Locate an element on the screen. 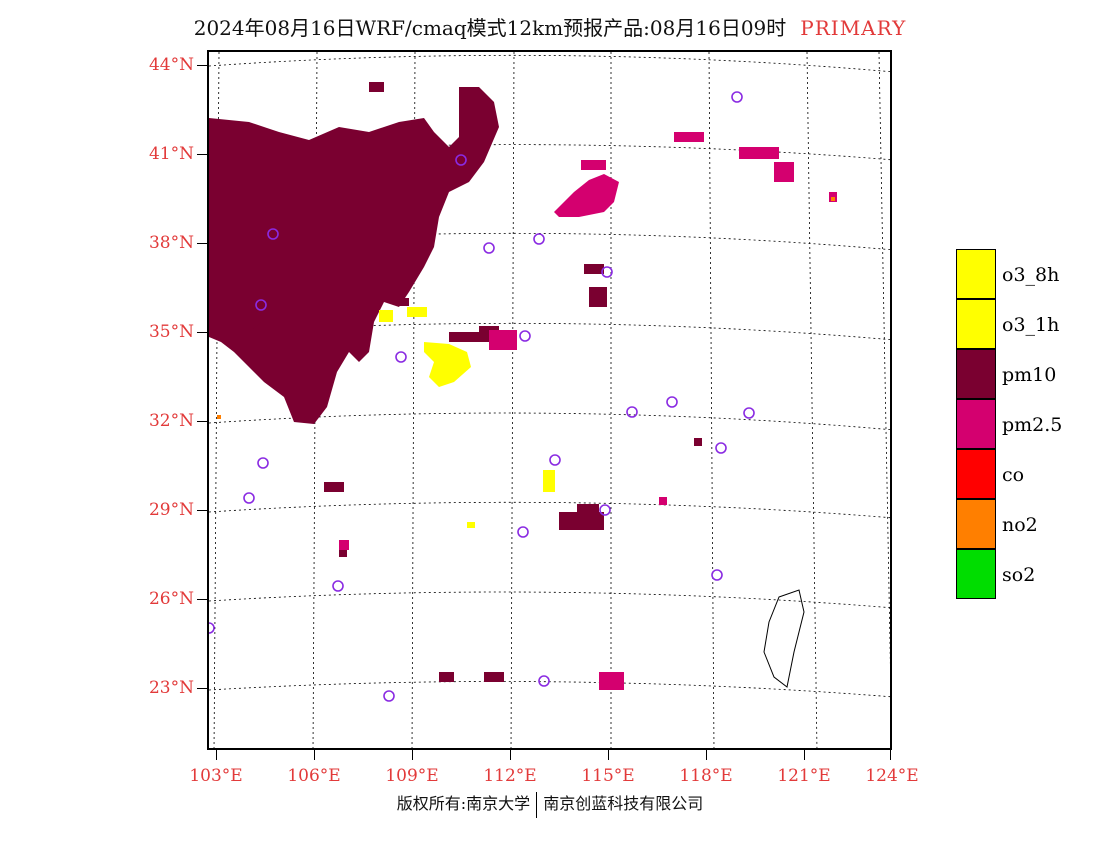 This screenshot has height=850, width=1100. legend-swatch-o3-1h is located at coordinates (976, 324).